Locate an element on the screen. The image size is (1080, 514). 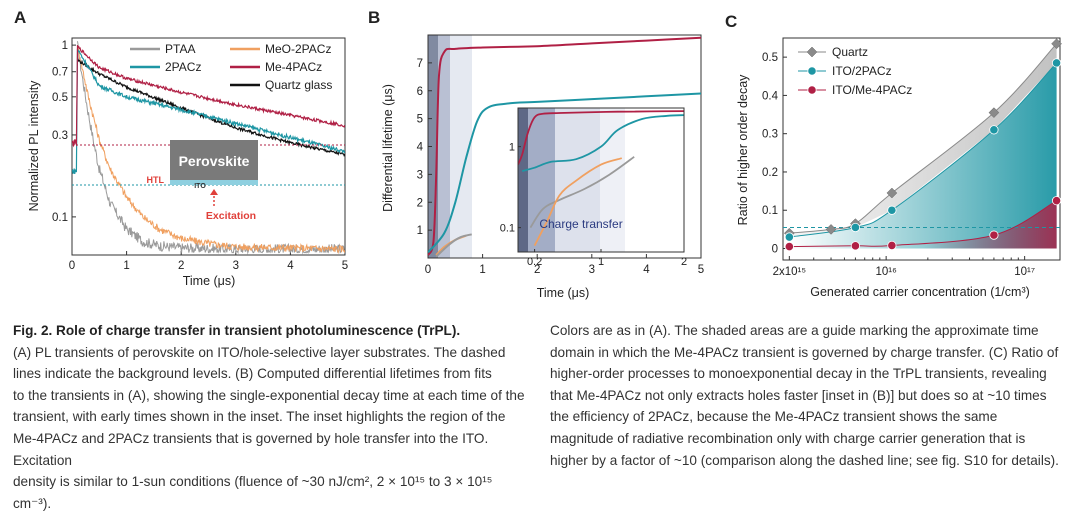
panel-letter-a: A is located at coordinates (20, 17).